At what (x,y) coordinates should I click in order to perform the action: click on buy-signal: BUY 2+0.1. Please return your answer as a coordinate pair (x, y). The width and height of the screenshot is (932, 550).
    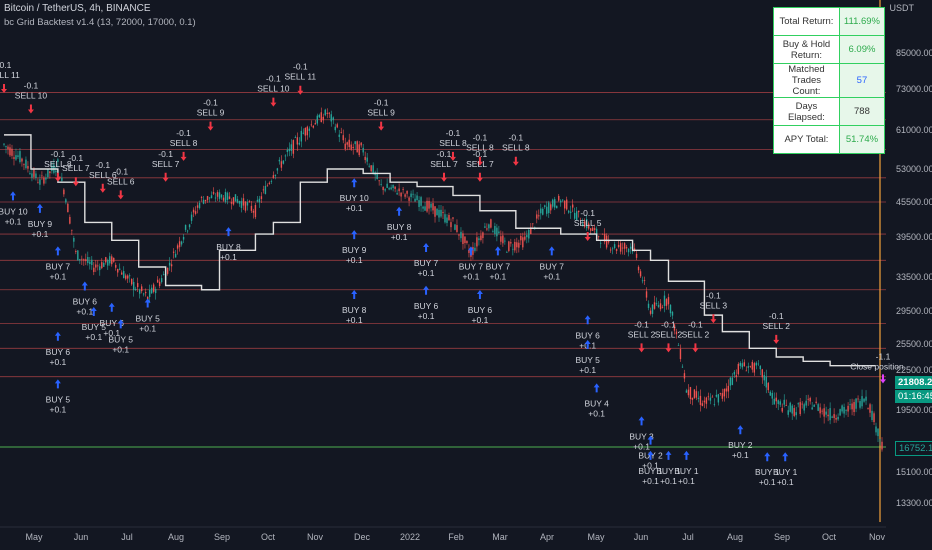
    Looking at the image, I should click on (740, 442).